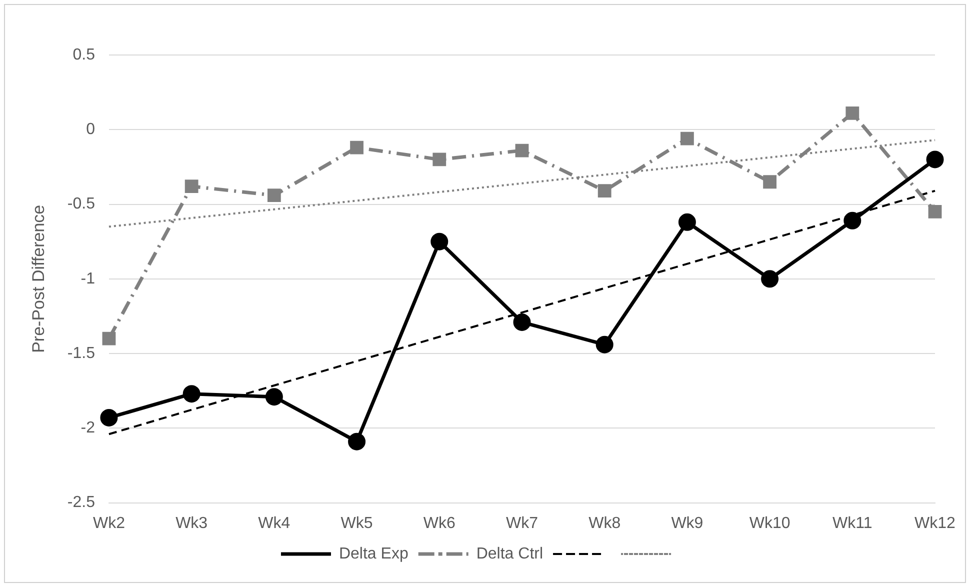  What do you see at coordinates (687, 523) in the screenshot?
I see `x-tick-label: Wk9` at bounding box center [687, 523].